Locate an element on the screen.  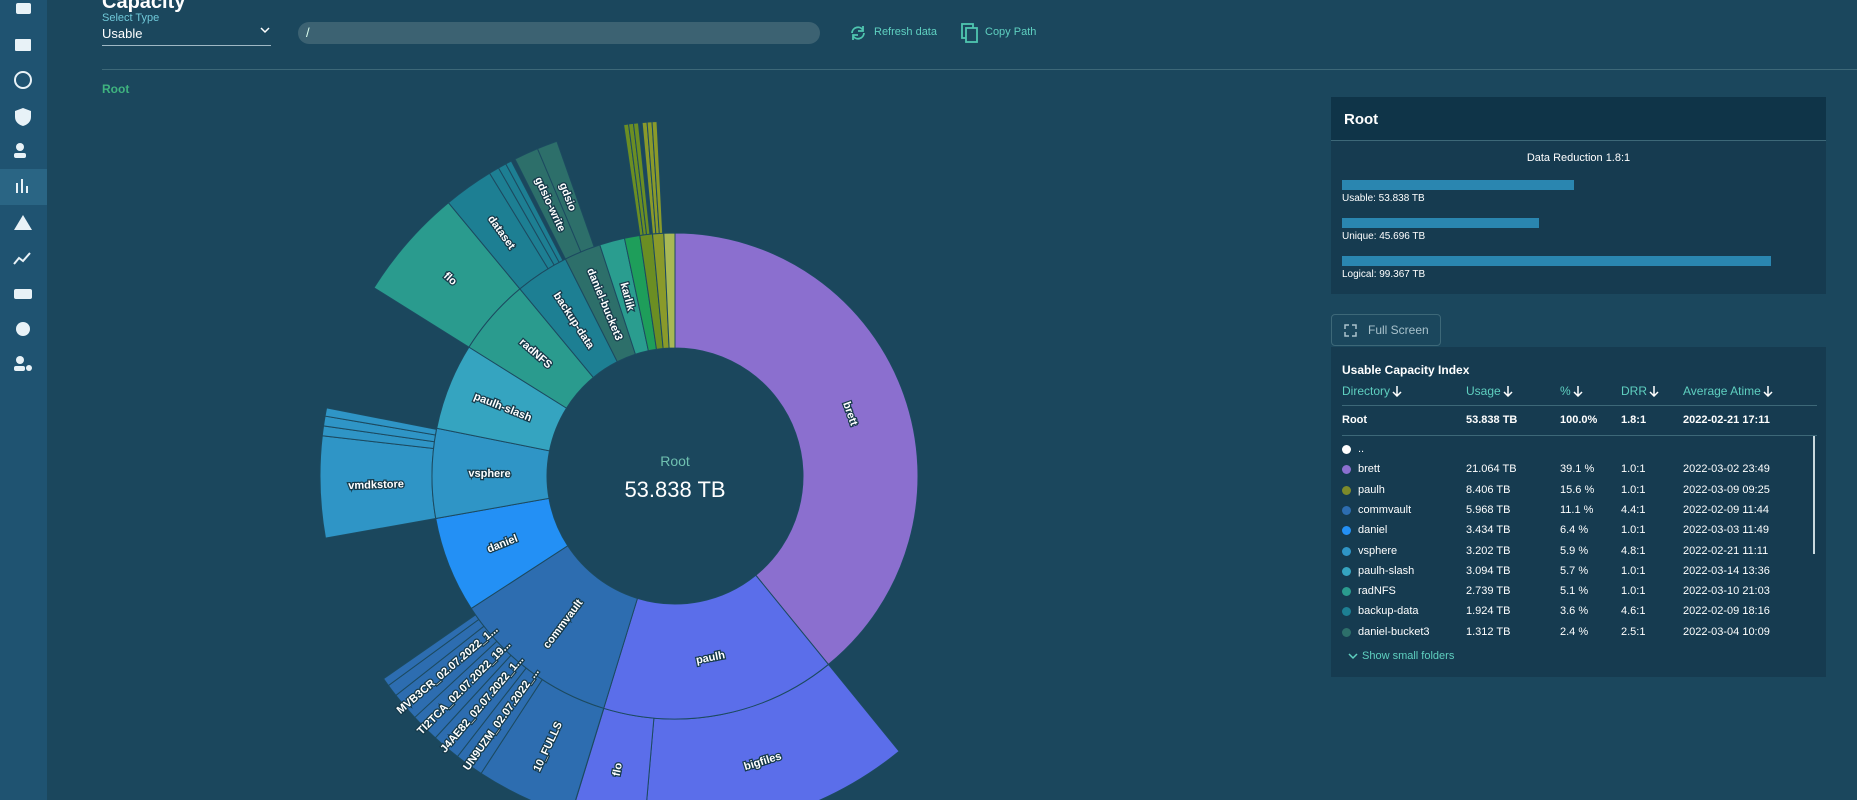
sidebar is located at coordinates (23, 400).